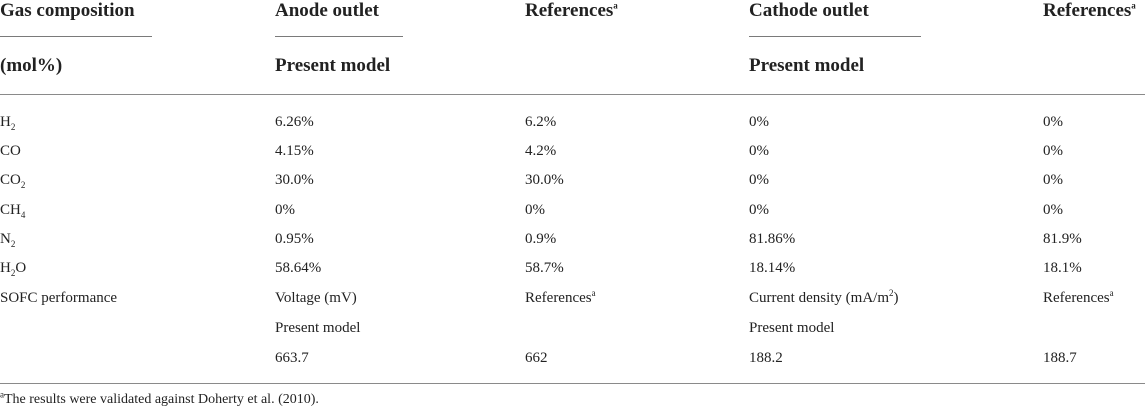  What do you see at coordinates (294, 239) in the screenshot?
I see `anode-value: 0.95%` at bounding box center [294, 239].